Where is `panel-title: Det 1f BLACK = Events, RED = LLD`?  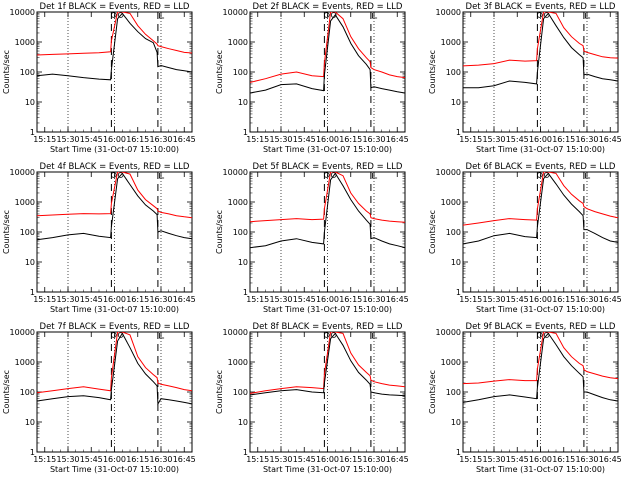
panel-title: Det 1f BLACK = Events, RED = LLD is located at coordinates (115, 7).